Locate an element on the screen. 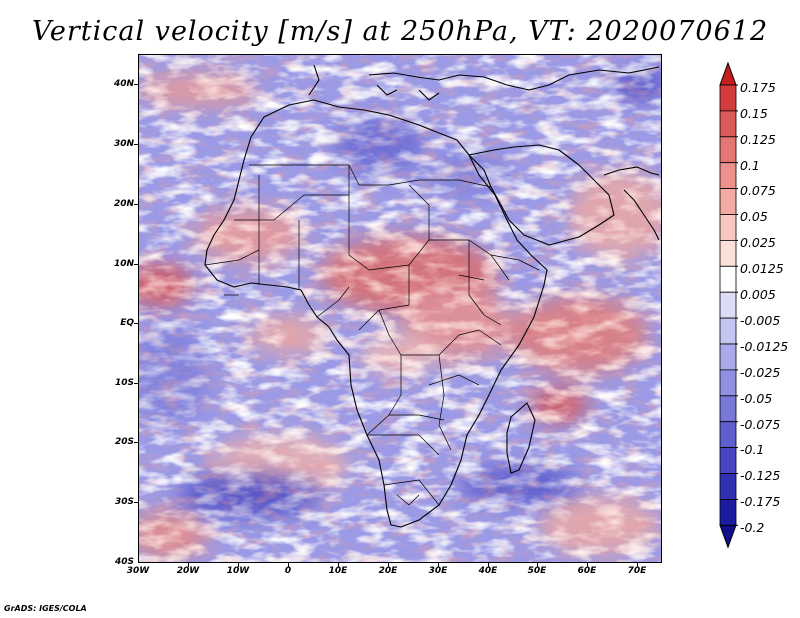  colorbar-label: 0.125 is located at coordinates (758, 139).